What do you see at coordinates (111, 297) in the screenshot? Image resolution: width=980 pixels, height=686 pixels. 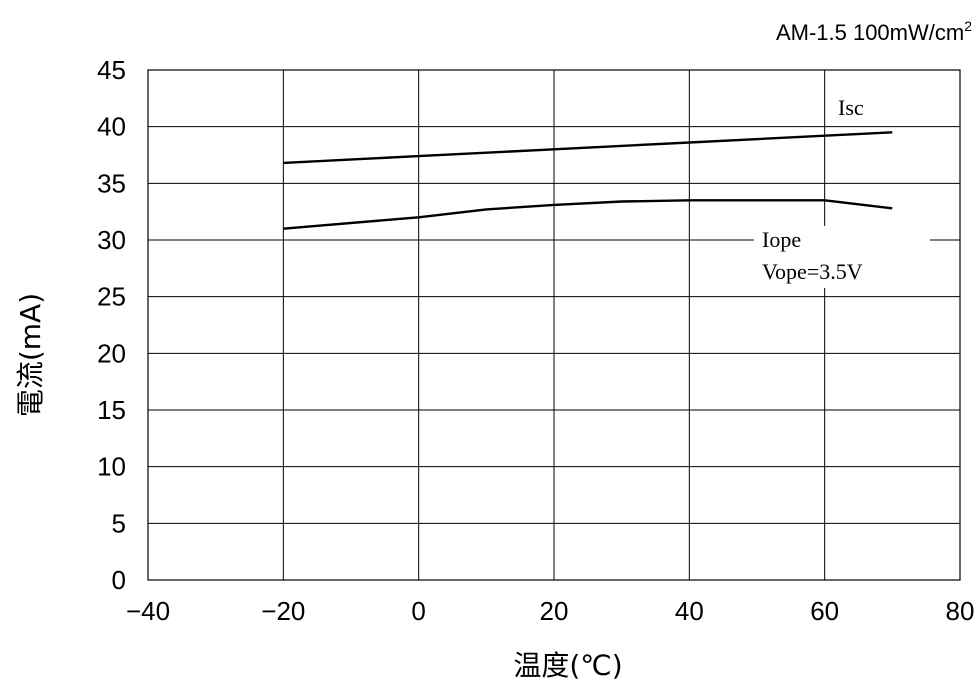 I see `y-tick-label: 25` at bounding box center [111, 297].